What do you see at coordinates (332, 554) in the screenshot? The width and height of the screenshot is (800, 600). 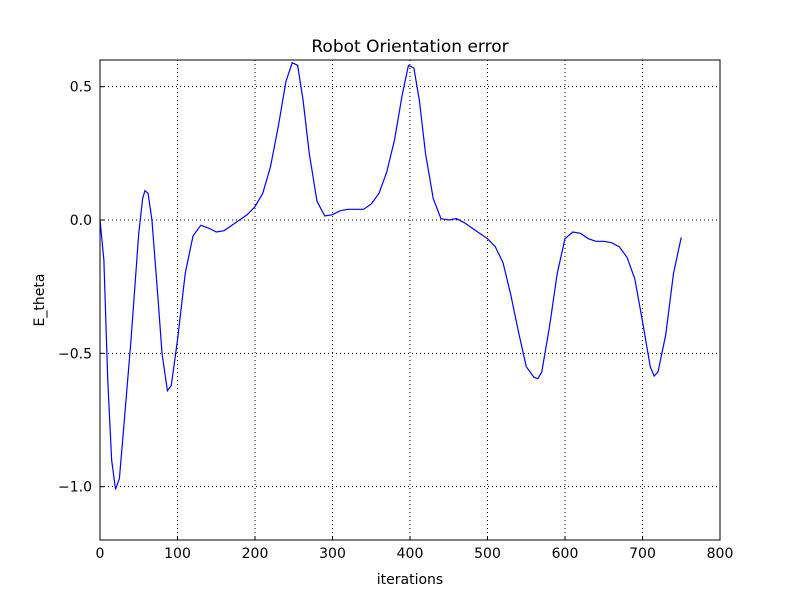 I see `x-tick-label: 300` at bounding box center [332, 554].